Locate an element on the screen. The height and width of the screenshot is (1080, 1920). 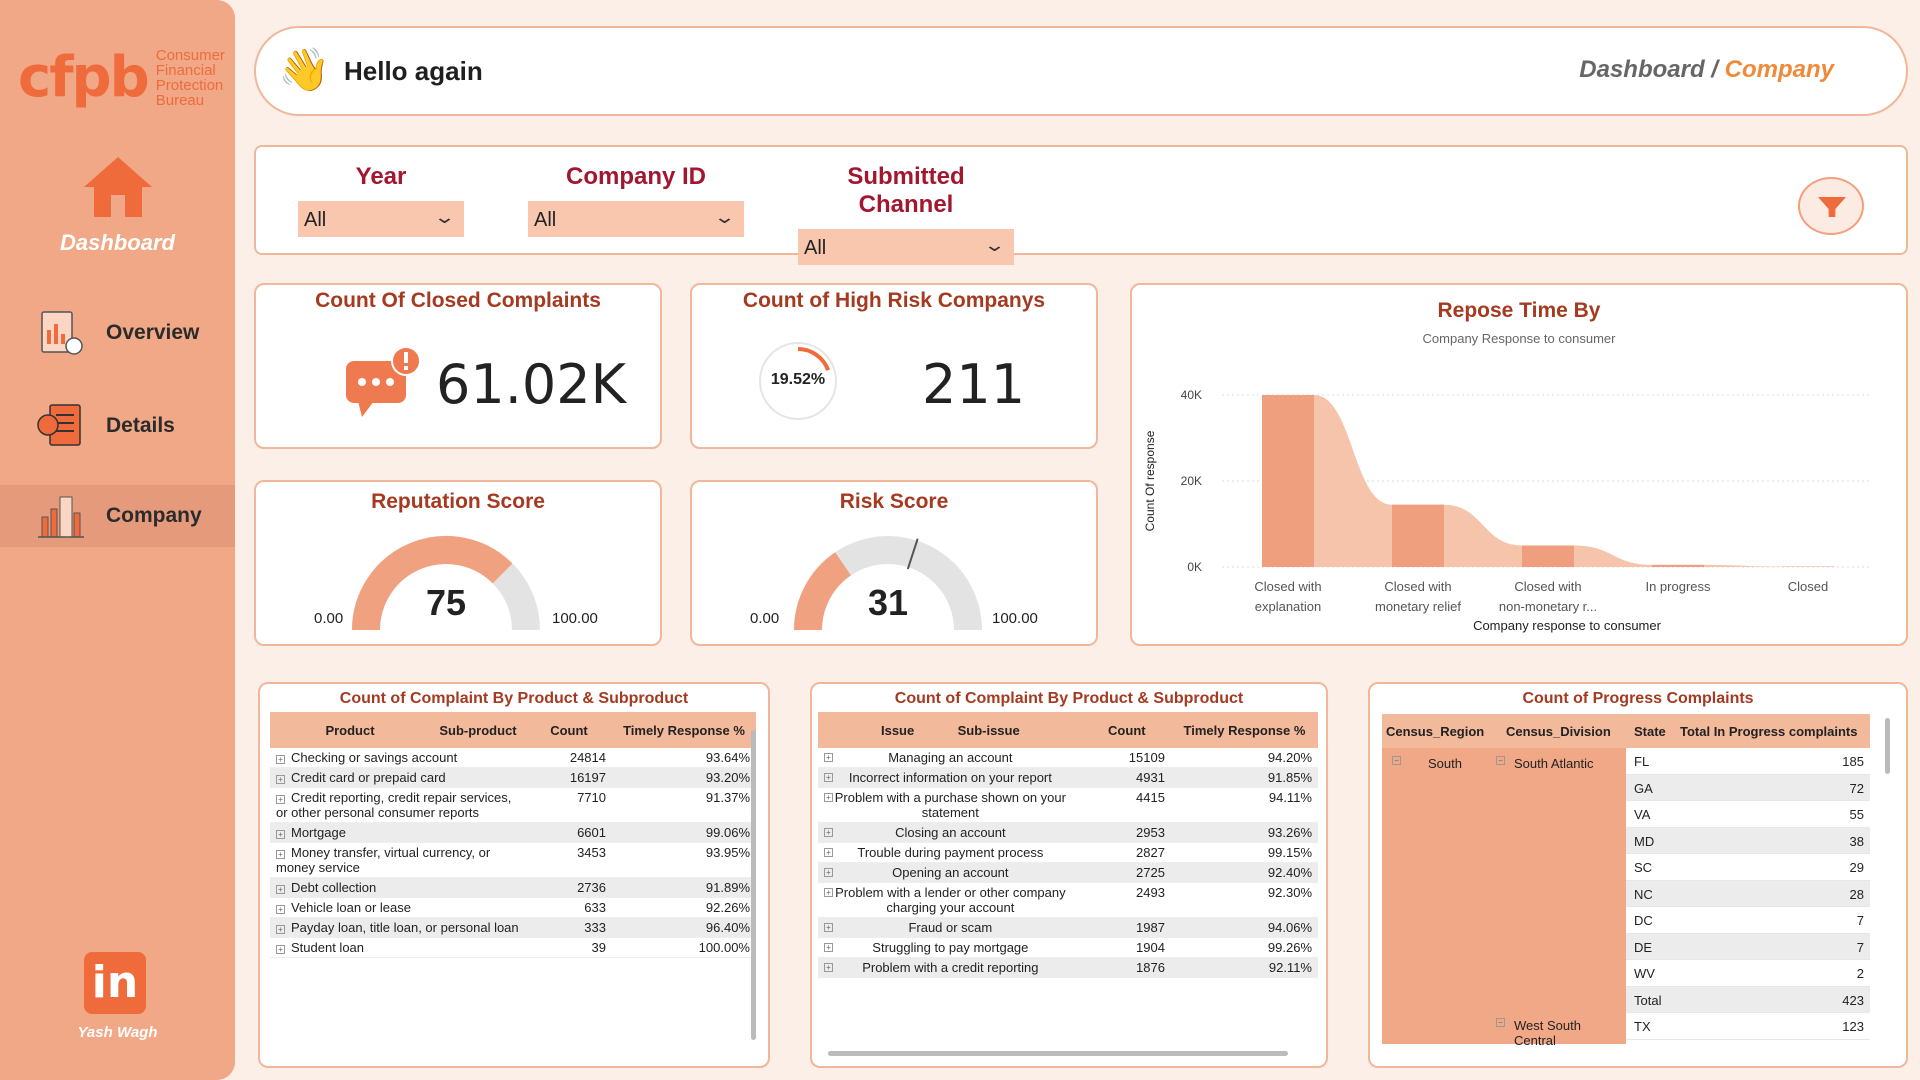
table-row: GA 72 is located at coordinates (1748, 787).